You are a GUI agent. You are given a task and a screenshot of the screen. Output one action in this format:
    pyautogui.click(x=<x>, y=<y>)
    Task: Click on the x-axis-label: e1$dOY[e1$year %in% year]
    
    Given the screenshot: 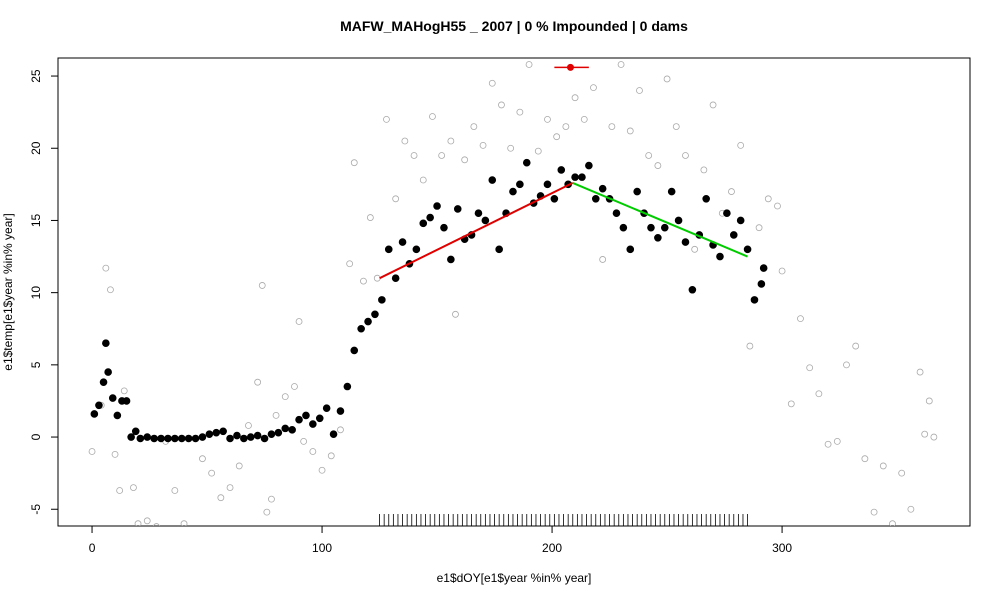 What is the action you would take?
    pyautogui.click(x=514, y=578)
    